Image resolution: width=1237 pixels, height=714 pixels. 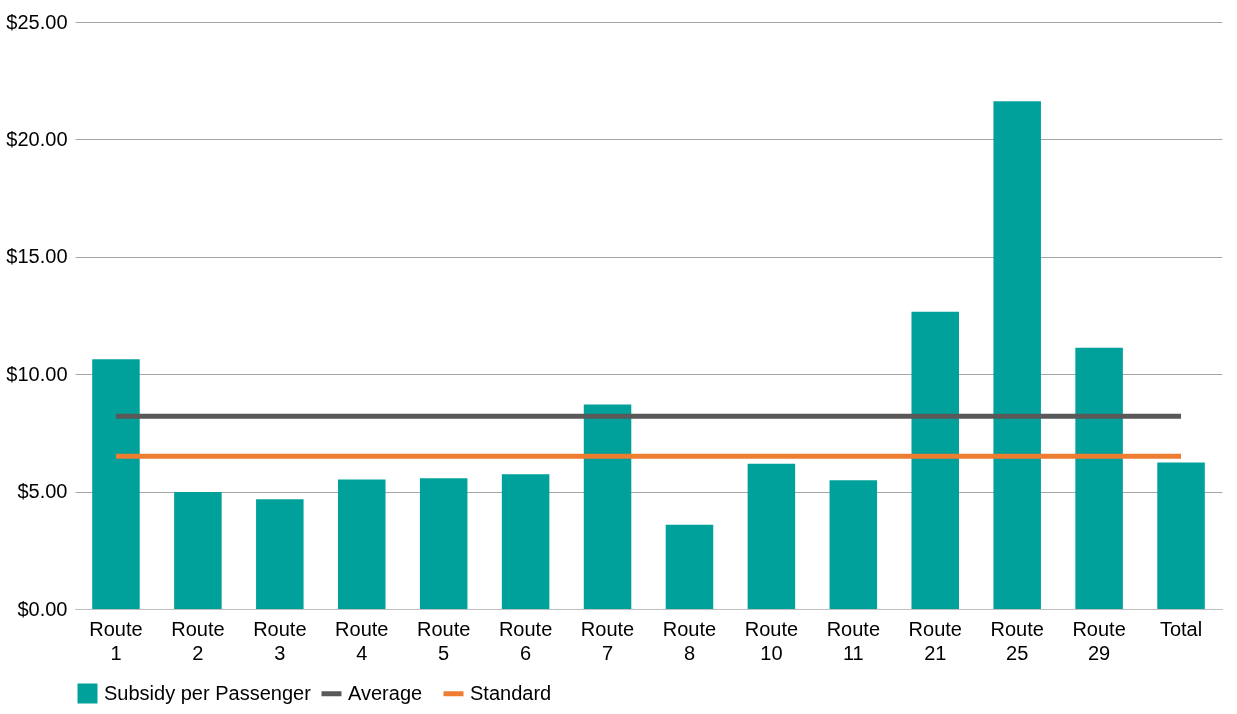 What do you see at coordinates (1099, 640) in the screenshot?
I see `x-tick-label: Route 29` at bounding box center [1099, 640].